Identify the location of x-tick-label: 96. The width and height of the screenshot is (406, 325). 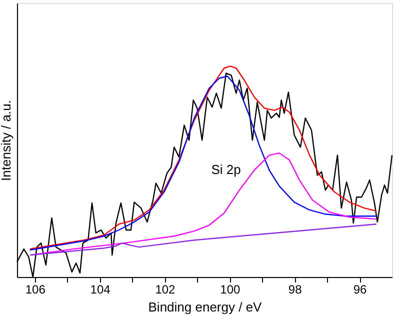
(360, 289).